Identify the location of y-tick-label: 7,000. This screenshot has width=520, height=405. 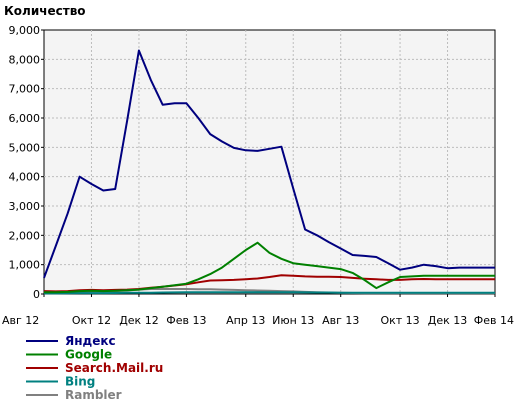
(25, 89).